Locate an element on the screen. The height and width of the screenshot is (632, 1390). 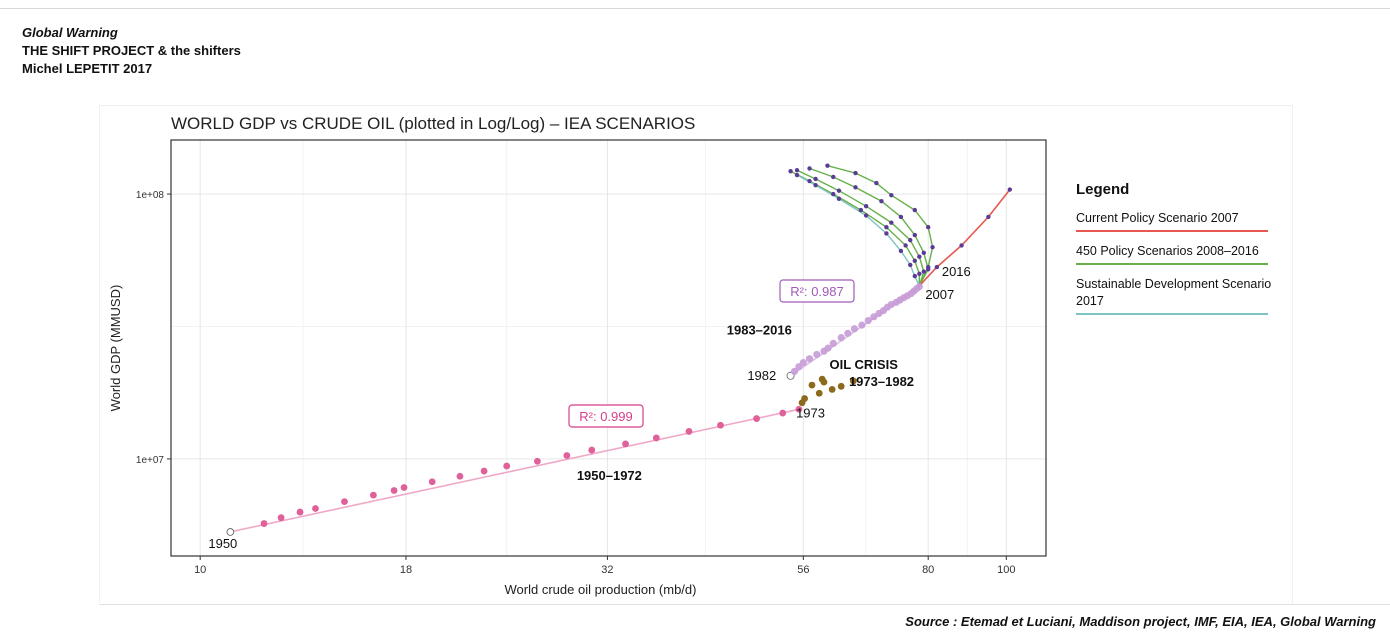
top-divider is located at coordinates (695, 8).